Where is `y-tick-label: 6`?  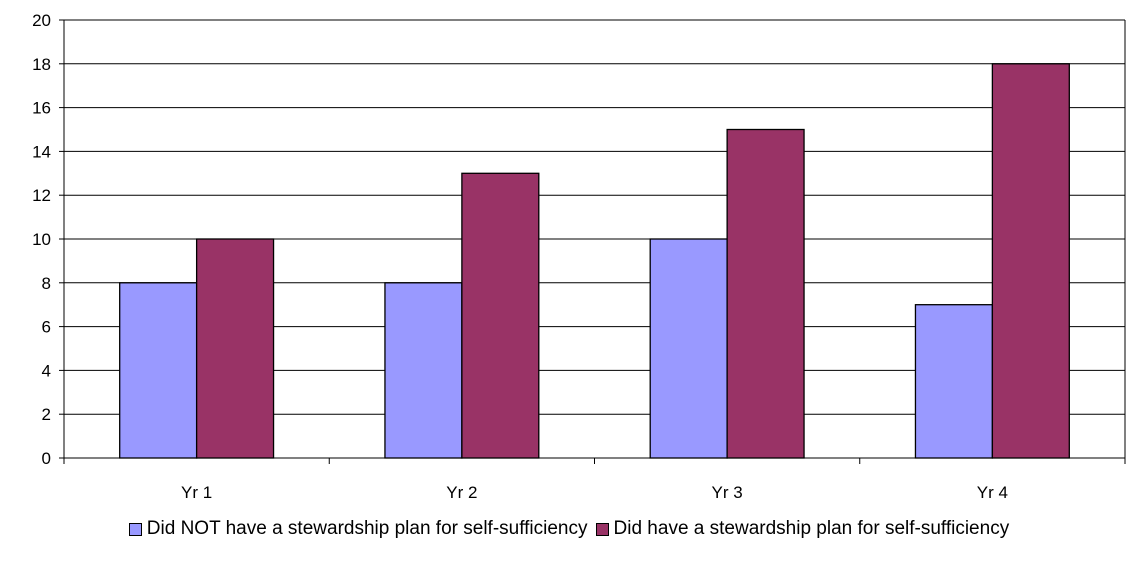
y-tick-label: 6 is located at coordinates (46, 327).